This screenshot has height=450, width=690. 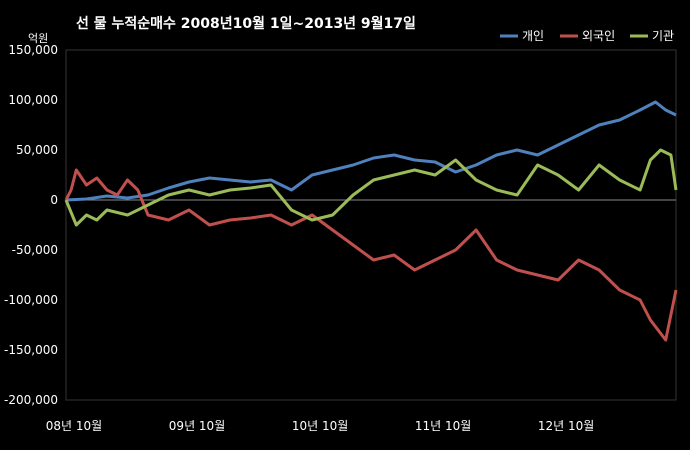 What do you see at coordinates (197, 426) in the screenshot?
I see `x-tick-label: 09년 10월` at bounding box center [197, 426].